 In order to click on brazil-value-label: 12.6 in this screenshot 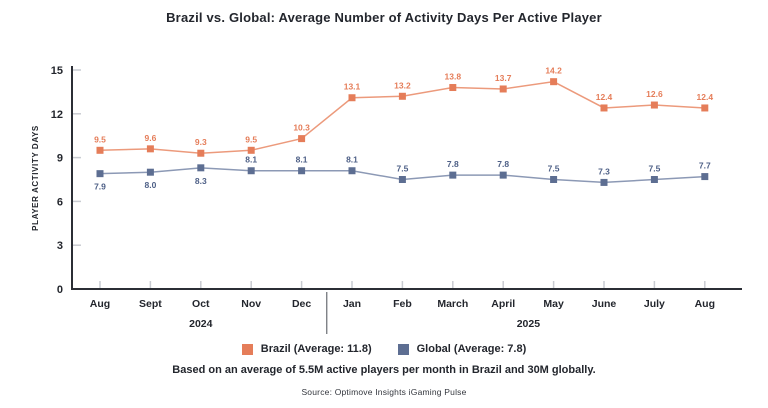, I will do `click(654, 94)`.